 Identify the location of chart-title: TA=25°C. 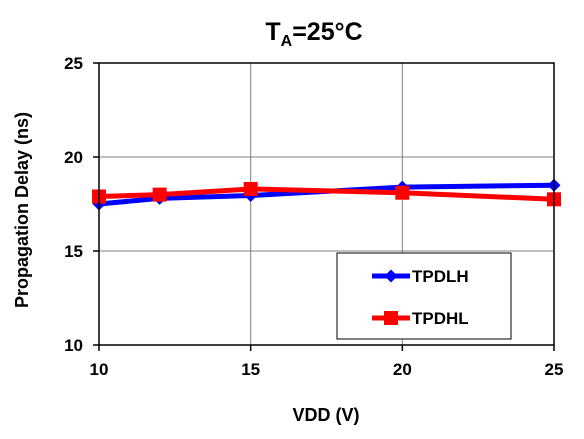
(313, 34).